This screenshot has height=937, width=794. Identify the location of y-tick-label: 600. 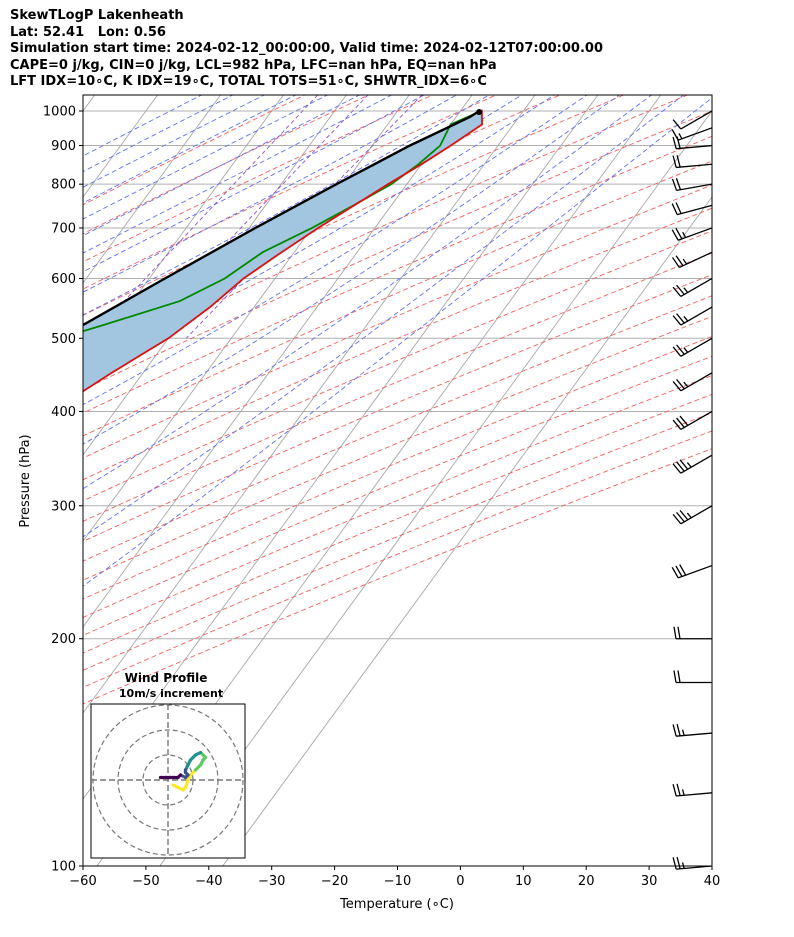
(63, 279).